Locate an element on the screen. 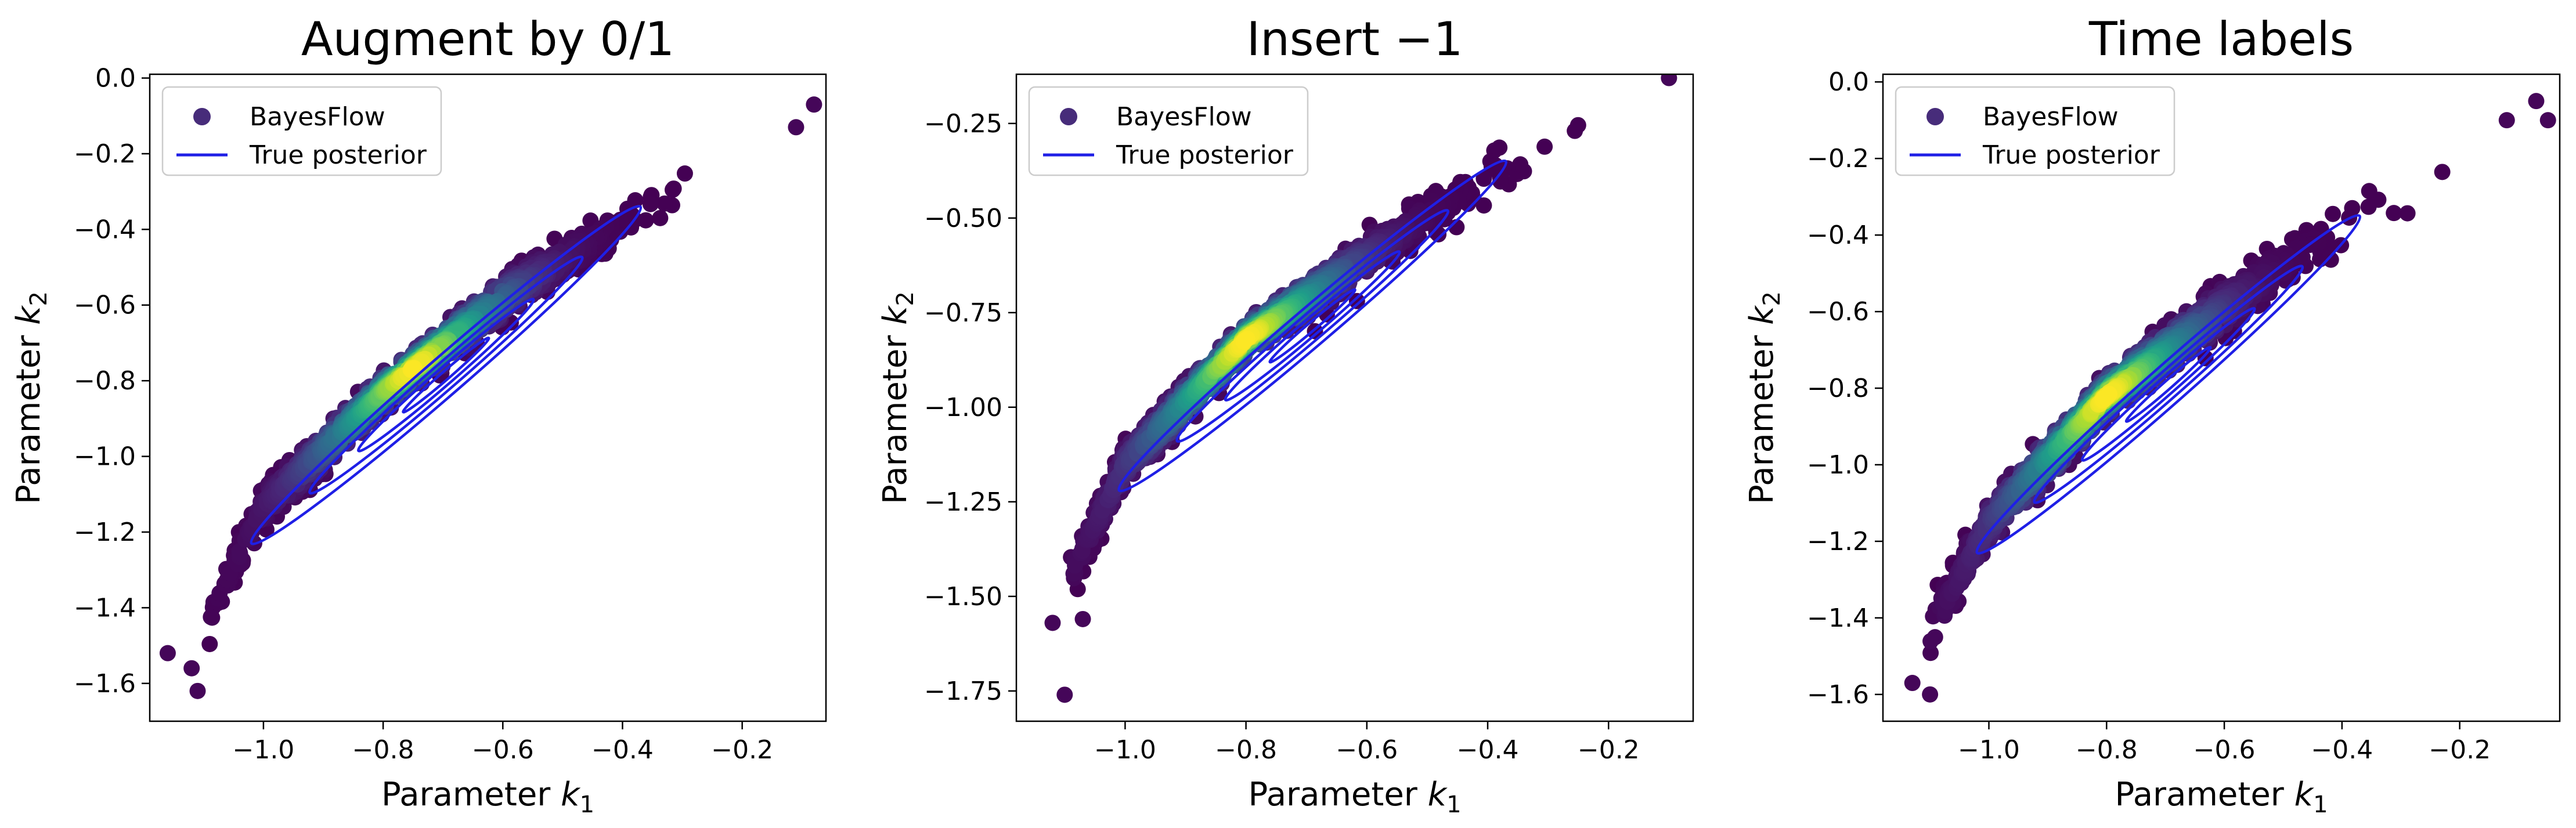 The width and height of the screenshot is (2576, 828). legend-label-true-posterior: True posterior is located at coordinates (338, 155).